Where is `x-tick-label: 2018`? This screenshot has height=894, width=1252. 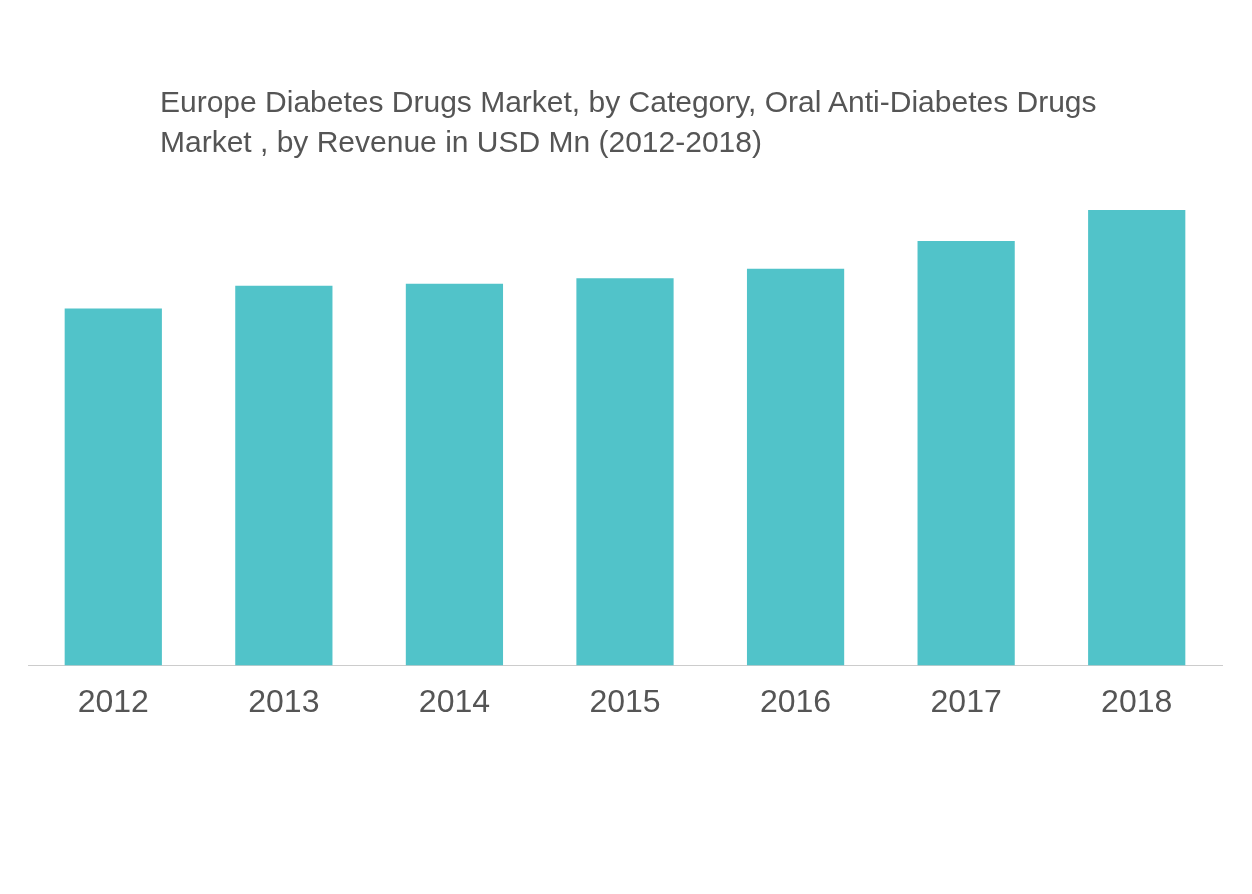
x-tick-label: 2018 is located at coordinates (1137, 700).